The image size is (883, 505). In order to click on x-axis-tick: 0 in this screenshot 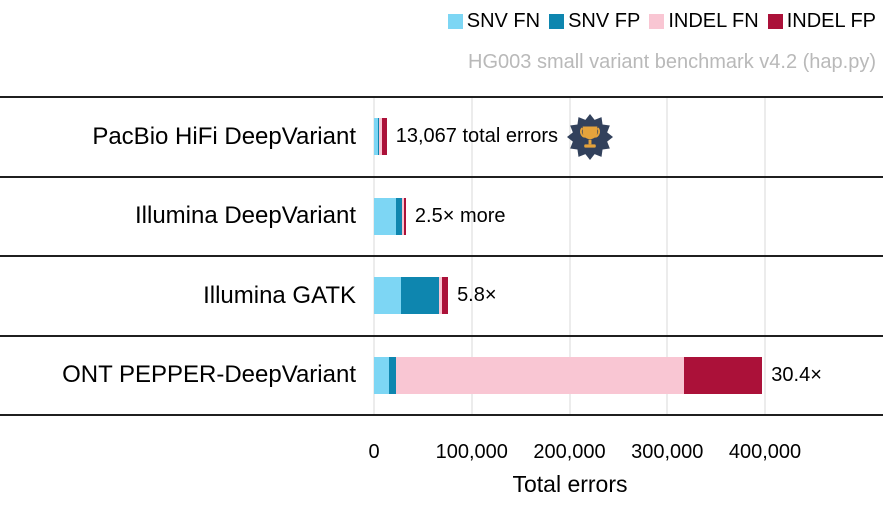, I will do `click(374, 452)`.